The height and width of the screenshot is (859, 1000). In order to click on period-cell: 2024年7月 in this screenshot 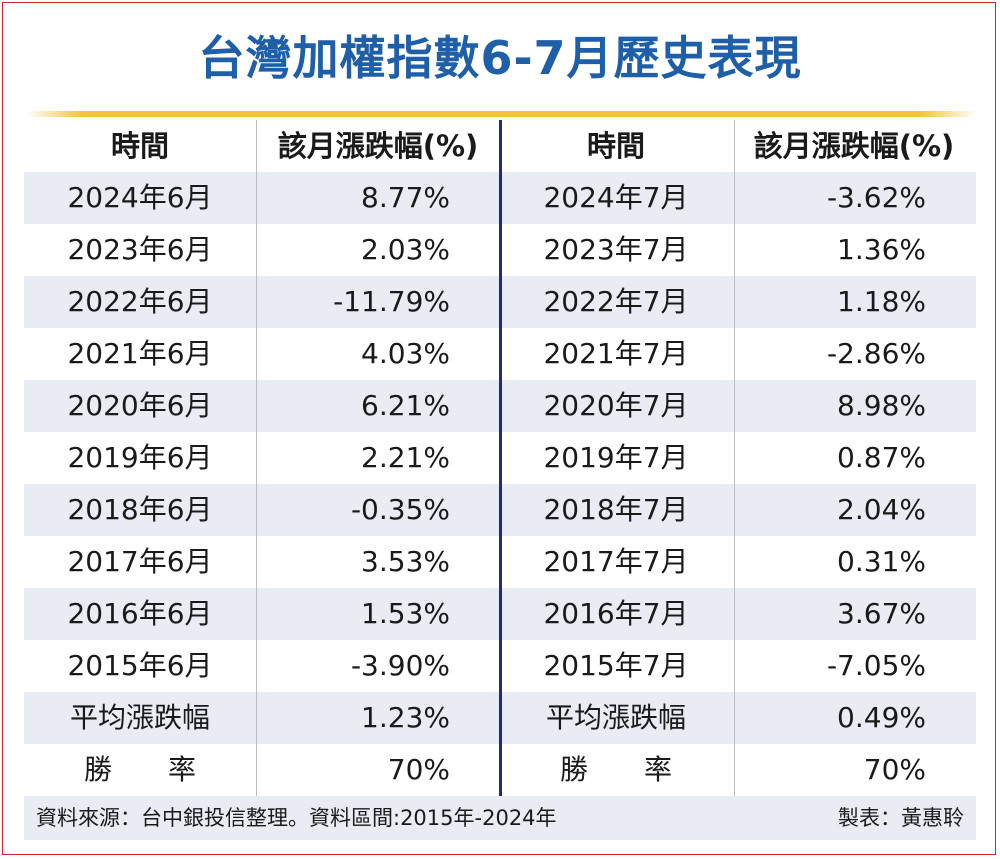, I will do `click(616, 197)`.